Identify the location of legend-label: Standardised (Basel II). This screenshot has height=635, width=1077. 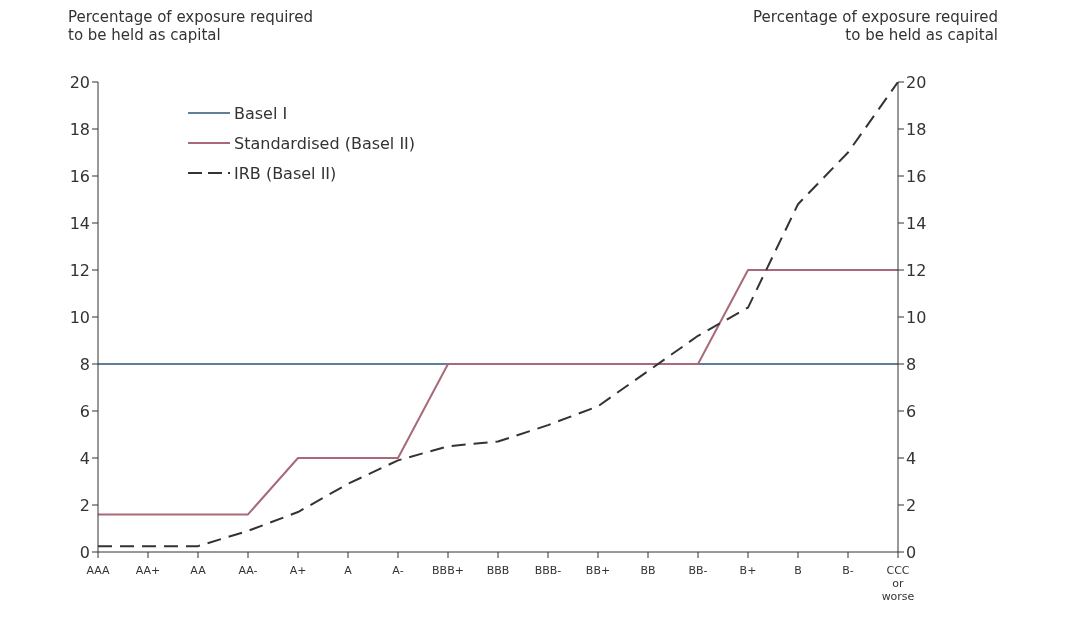
(325, 143).